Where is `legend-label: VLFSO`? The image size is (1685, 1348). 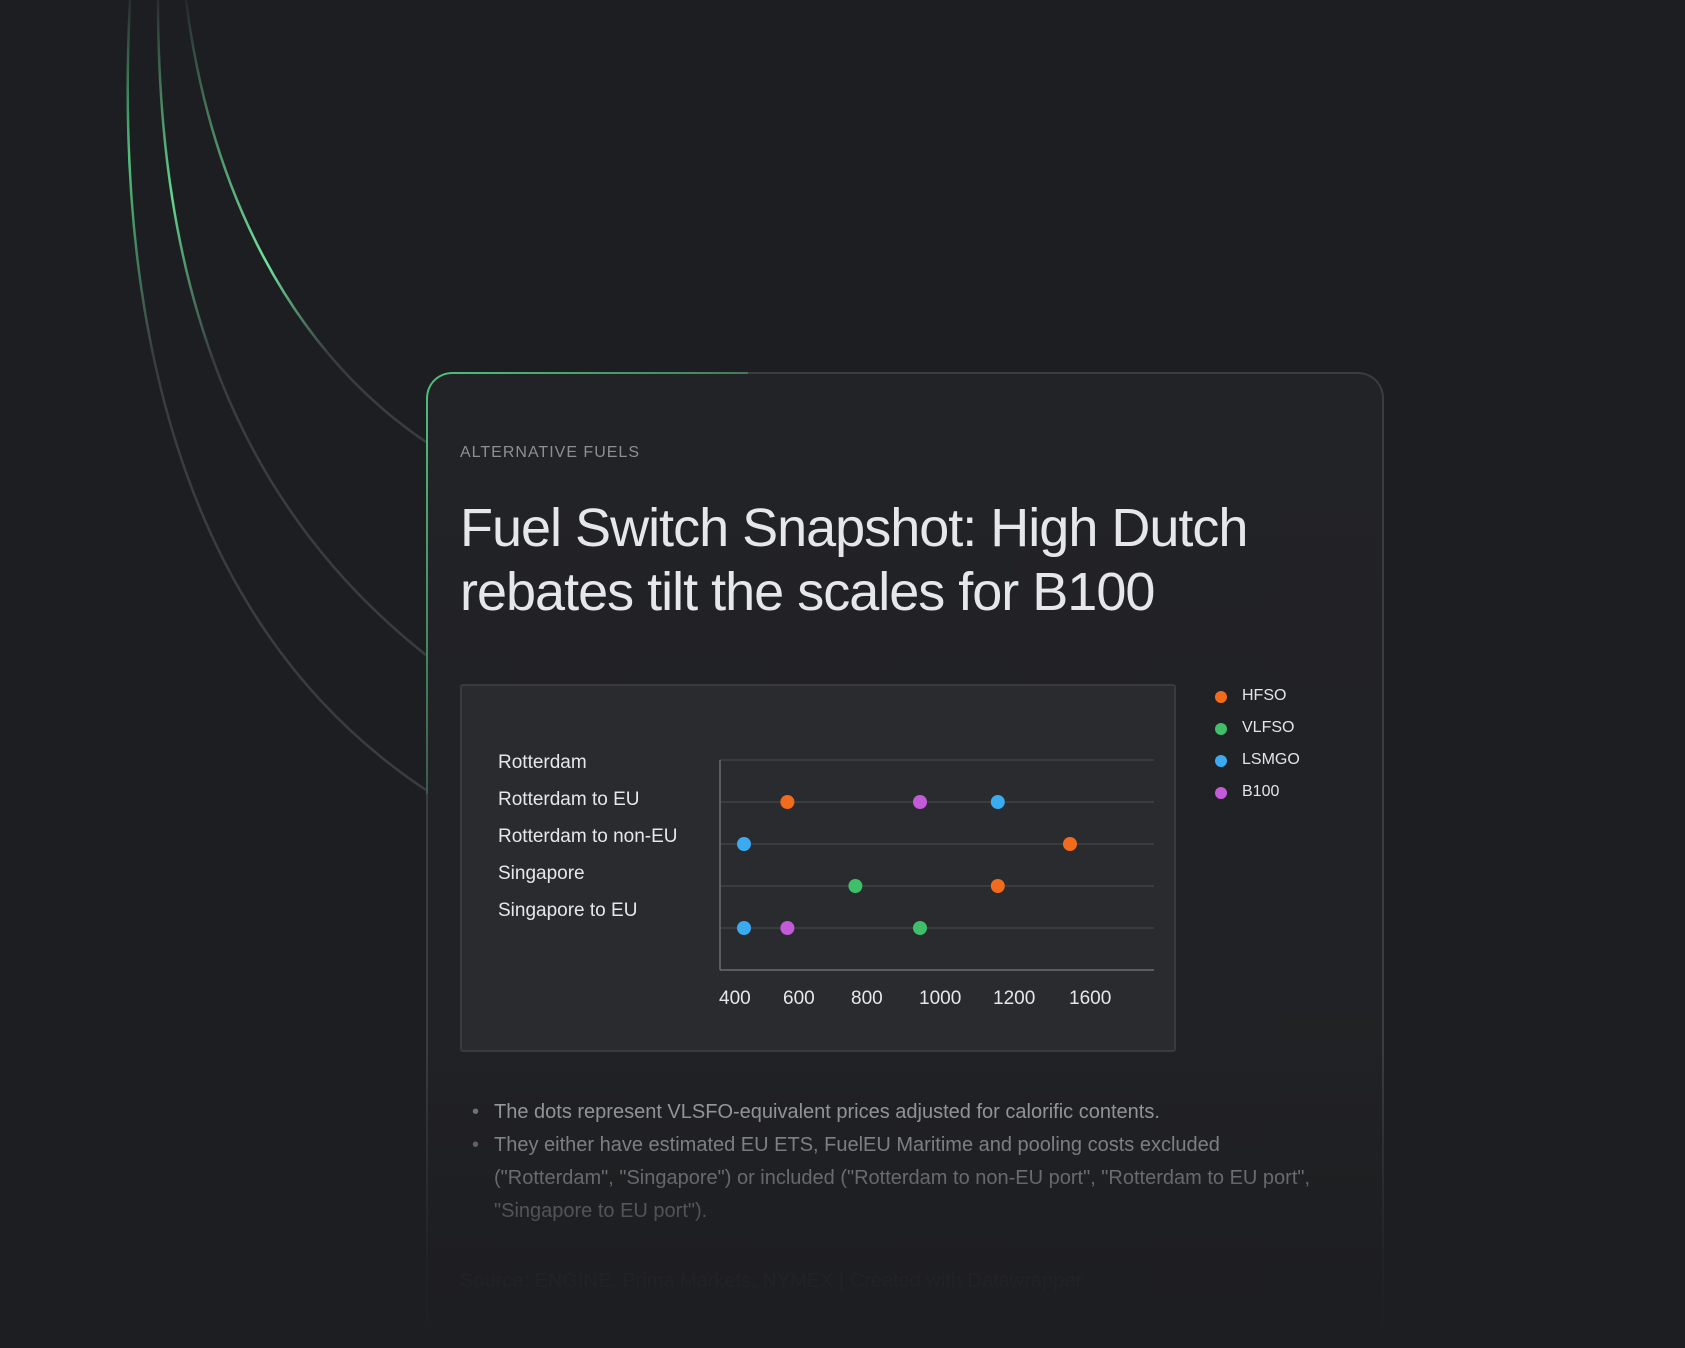 legend-label: VLFSO is located at coordinates (1268, 727).